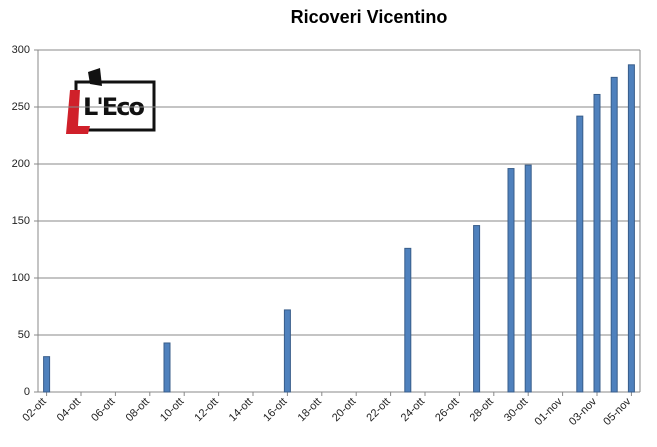  What do you see at coordinates (21, 107) in the screenshot?
I see `y-tick-label: 250` at bounding box center [21, 107].